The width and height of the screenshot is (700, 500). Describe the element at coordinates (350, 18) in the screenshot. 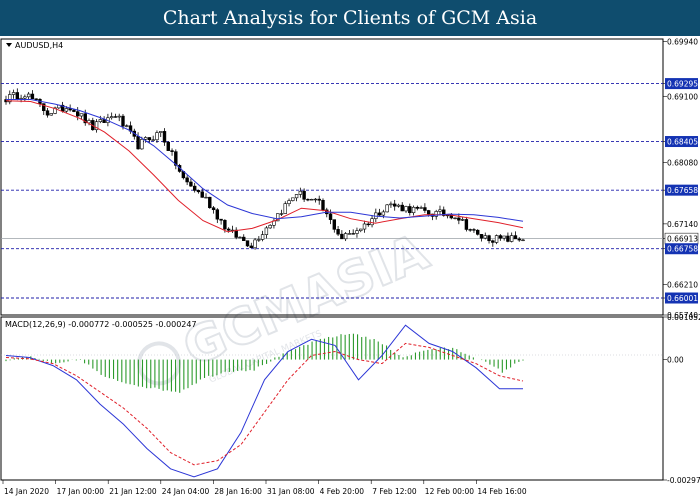

I see `banner-title: Chart Analysis for Clients of GCM Asia` at that location.